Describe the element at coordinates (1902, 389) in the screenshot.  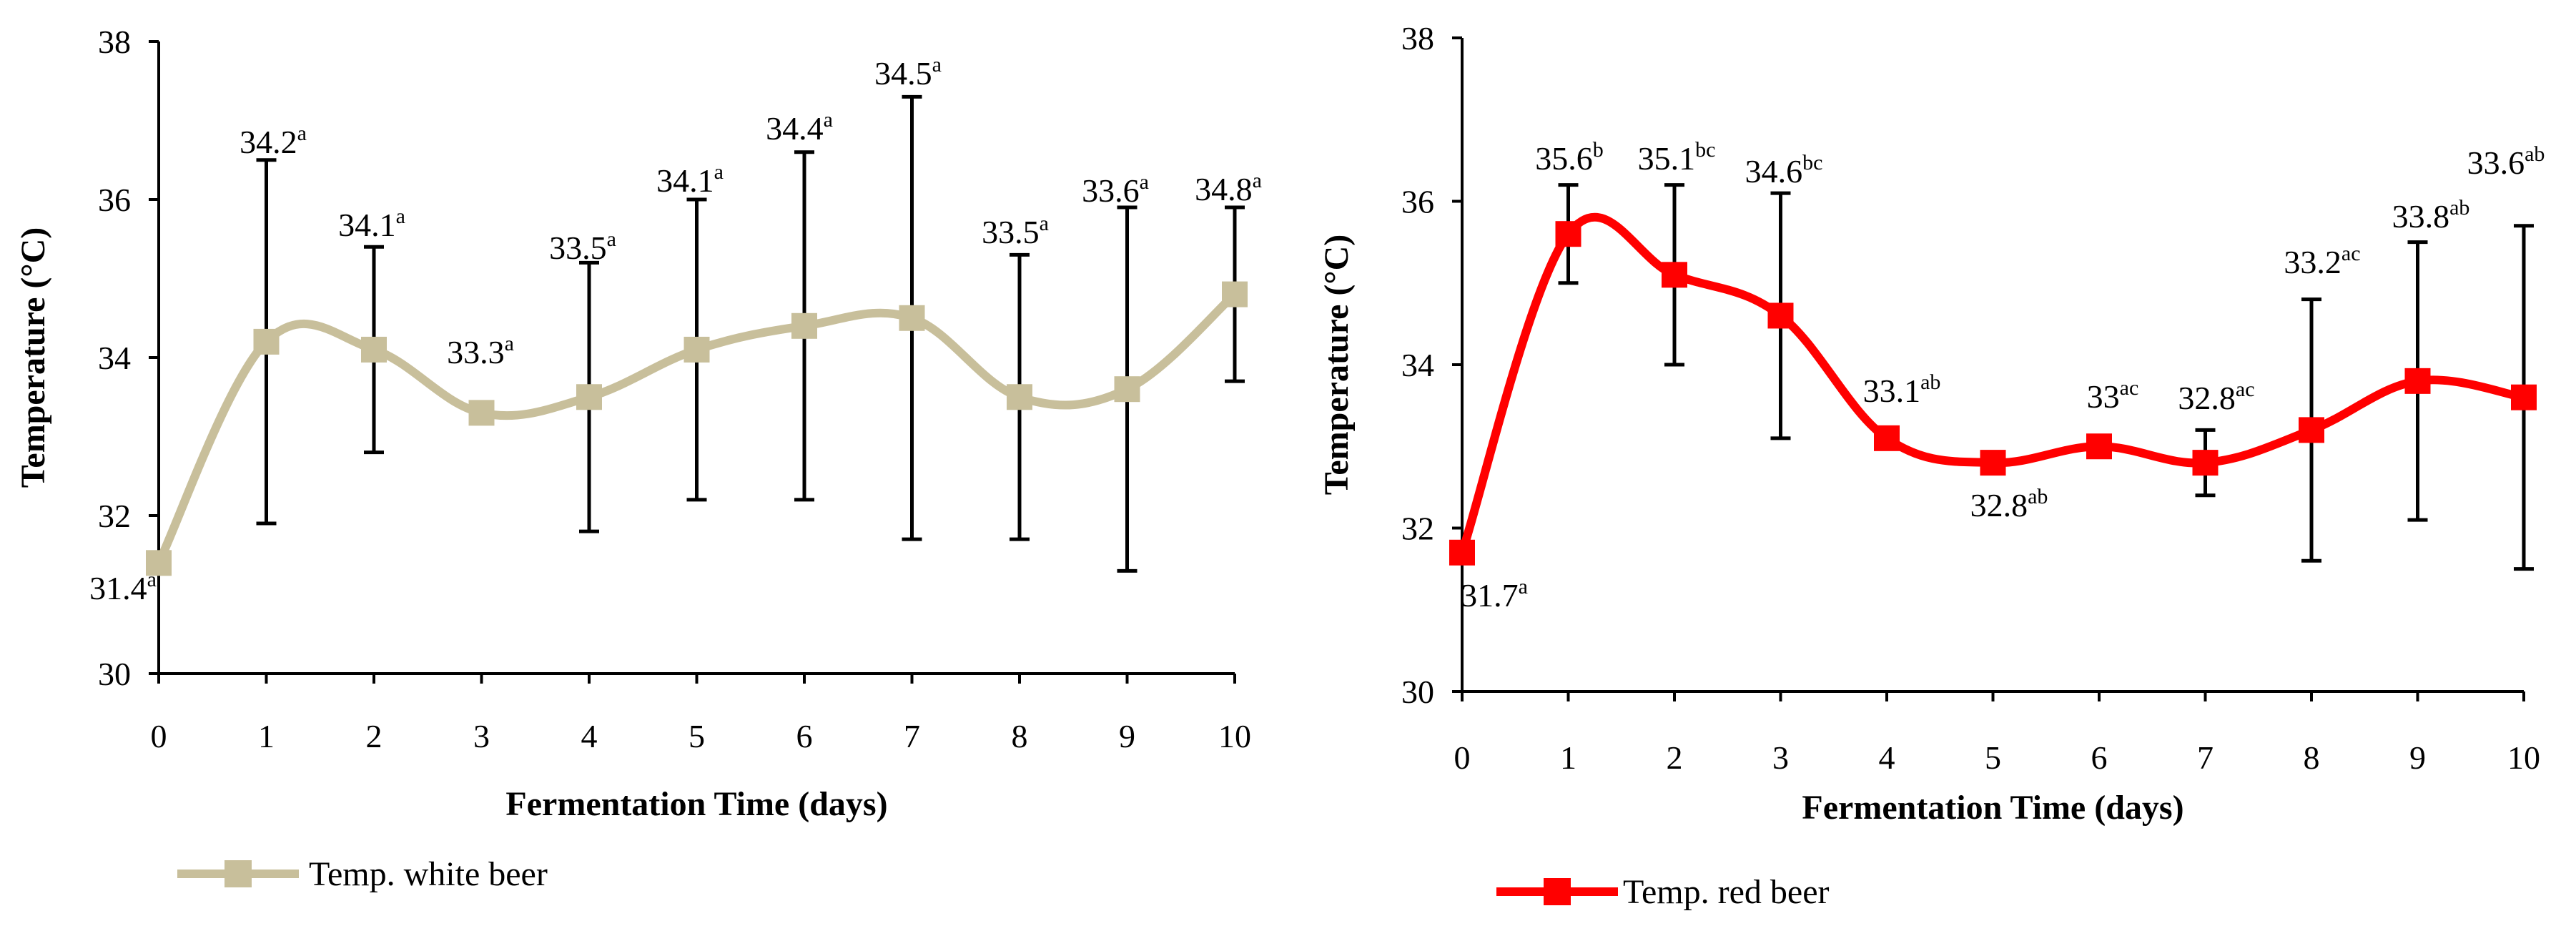
I see `data-label: 33.1ab` at that location.